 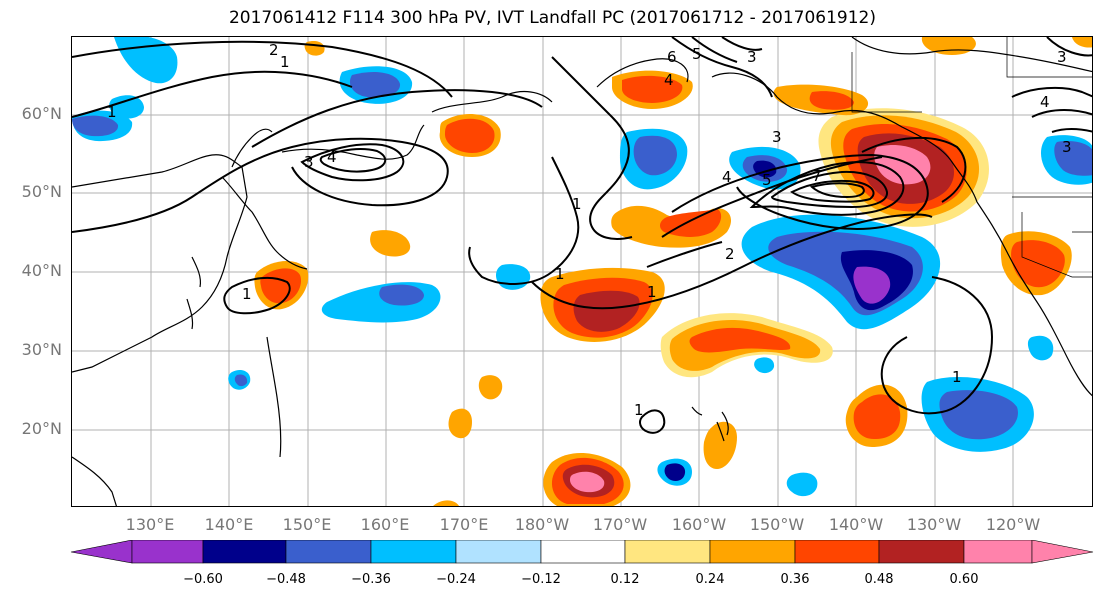 What do you see at coordinates (795, 579) in the screenshot?
I see `colorbar-tick: 0.36` at bounding box center [795, 579].